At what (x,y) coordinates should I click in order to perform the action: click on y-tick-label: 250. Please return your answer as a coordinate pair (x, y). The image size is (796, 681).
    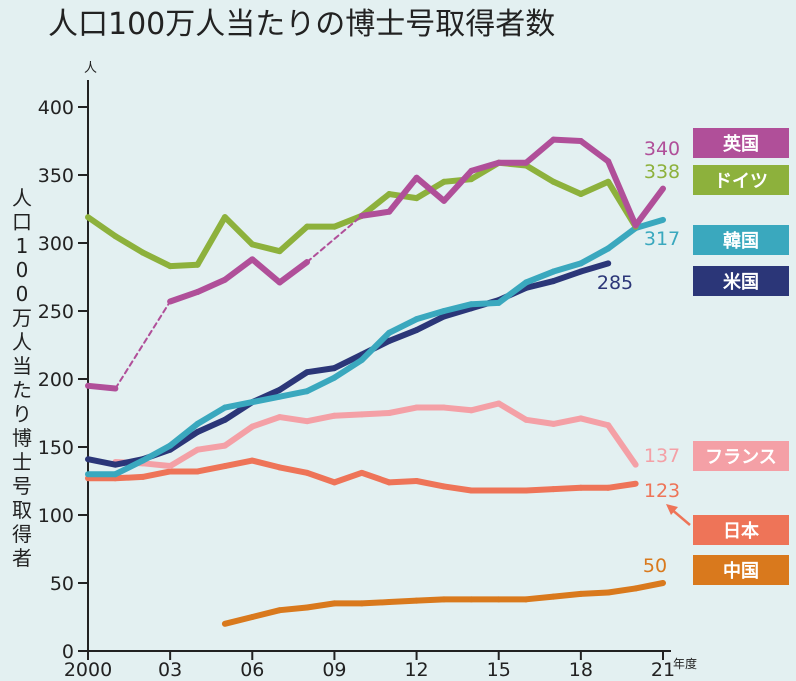
    Looking at the image, I should click on (56, 312).